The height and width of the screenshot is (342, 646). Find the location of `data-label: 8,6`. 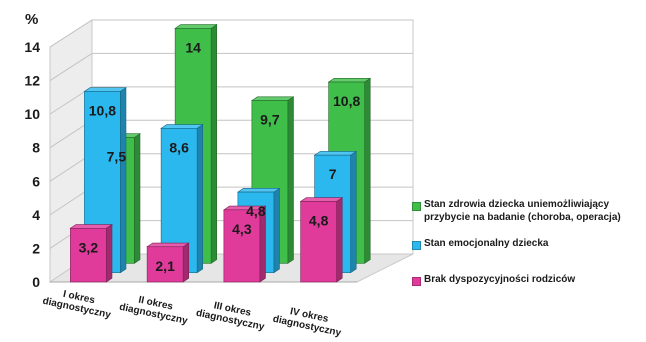

data-label: 8,6 is located at coordinates (179, 147).